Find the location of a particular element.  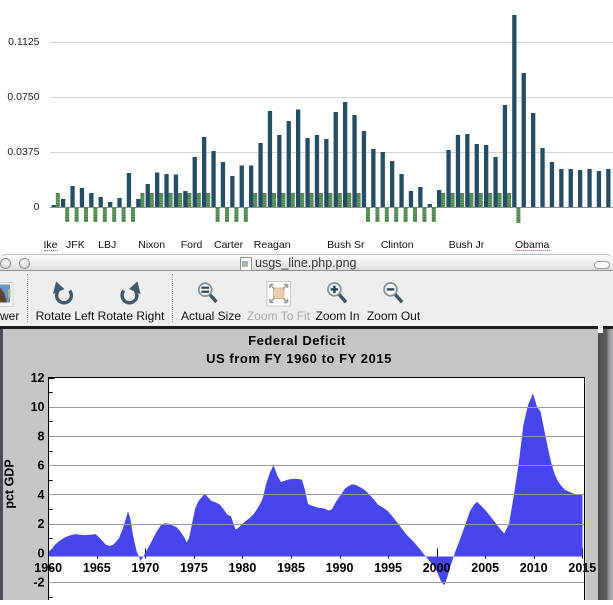

svg-text: 1990 is located at coordinates (340, 568).